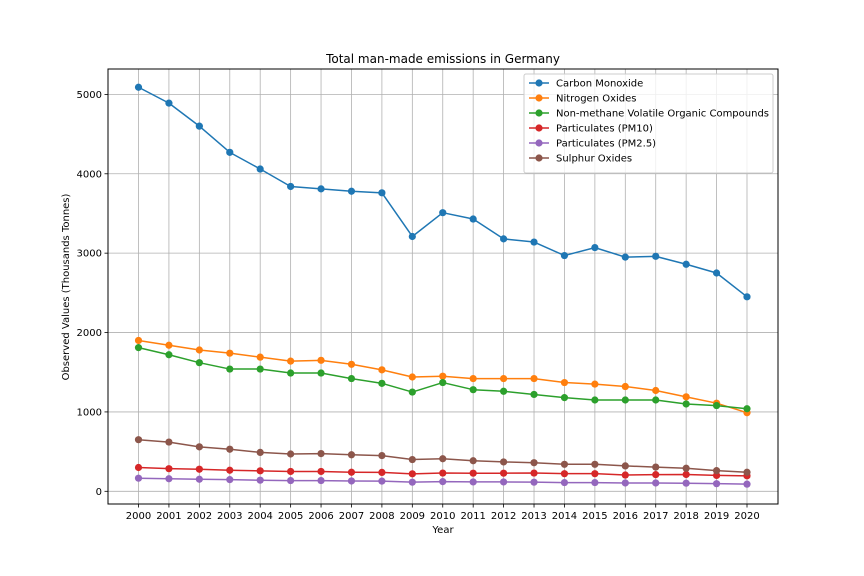 This screenshot has height=576, width=864. I want to click on legend-label: Carbon Monoxide, so click(599, 84).